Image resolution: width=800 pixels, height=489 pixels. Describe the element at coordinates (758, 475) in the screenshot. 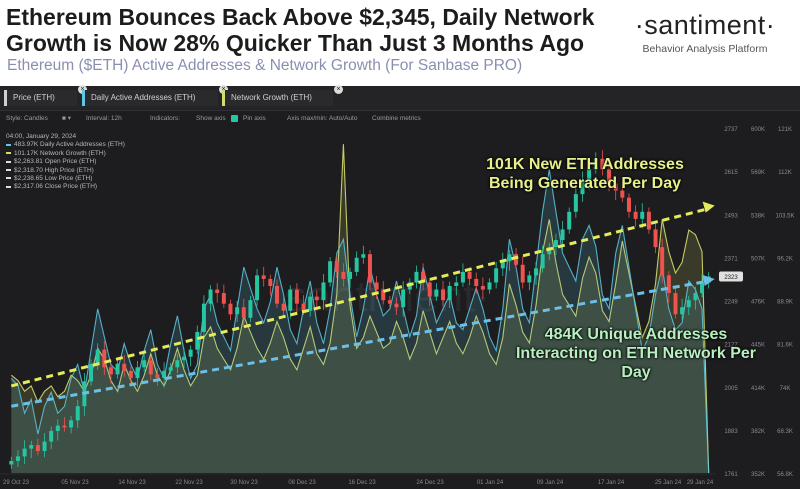

I see `active-addresses-axis-tick: 352K` at that location.